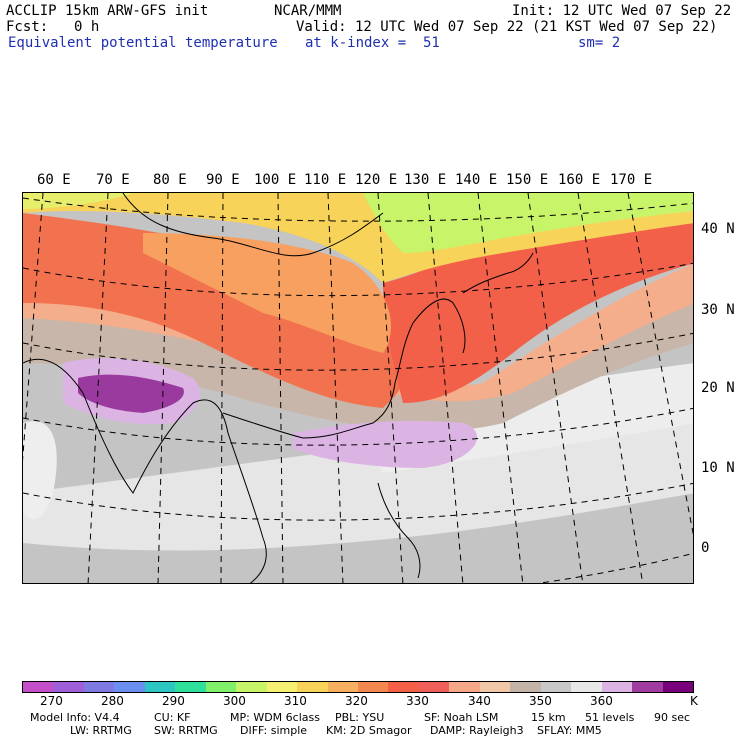 This screenshot has width=740, height=740. What do you see at coordinates (601, 701) in the screenshot?
I see `colorbar-tick-360: 360` at bounding box center [601, 701].